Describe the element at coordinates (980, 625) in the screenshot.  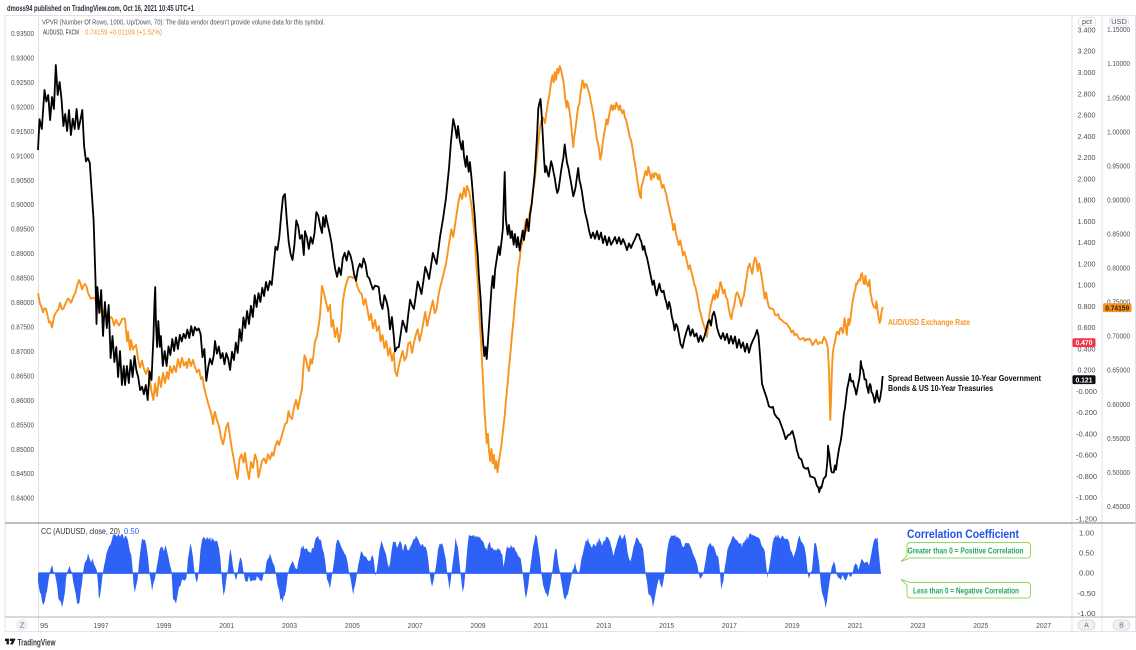
I see `svg-text: 2025` at that location.